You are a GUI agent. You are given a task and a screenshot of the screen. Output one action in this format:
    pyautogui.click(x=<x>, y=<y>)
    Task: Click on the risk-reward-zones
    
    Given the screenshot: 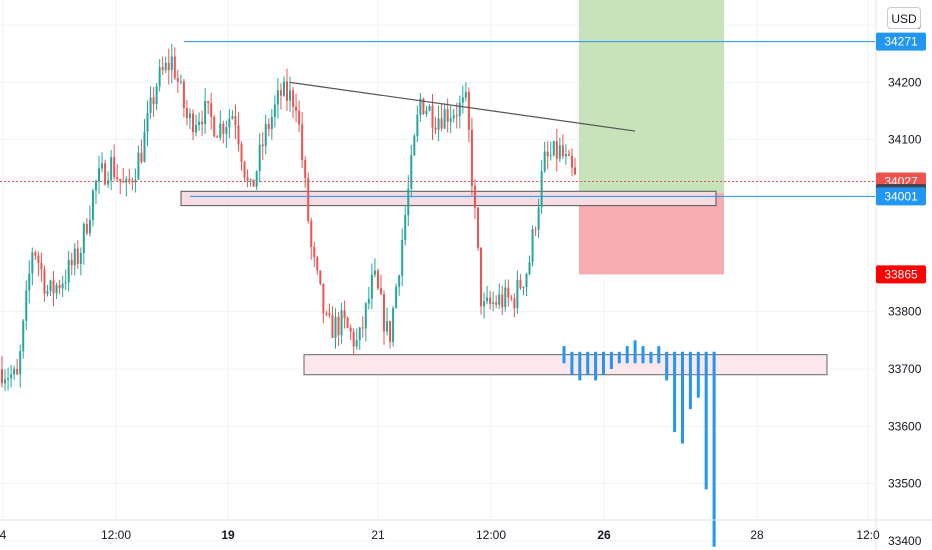 What is the action you would take?
    pyautogui.click(x=651, y=137)
    